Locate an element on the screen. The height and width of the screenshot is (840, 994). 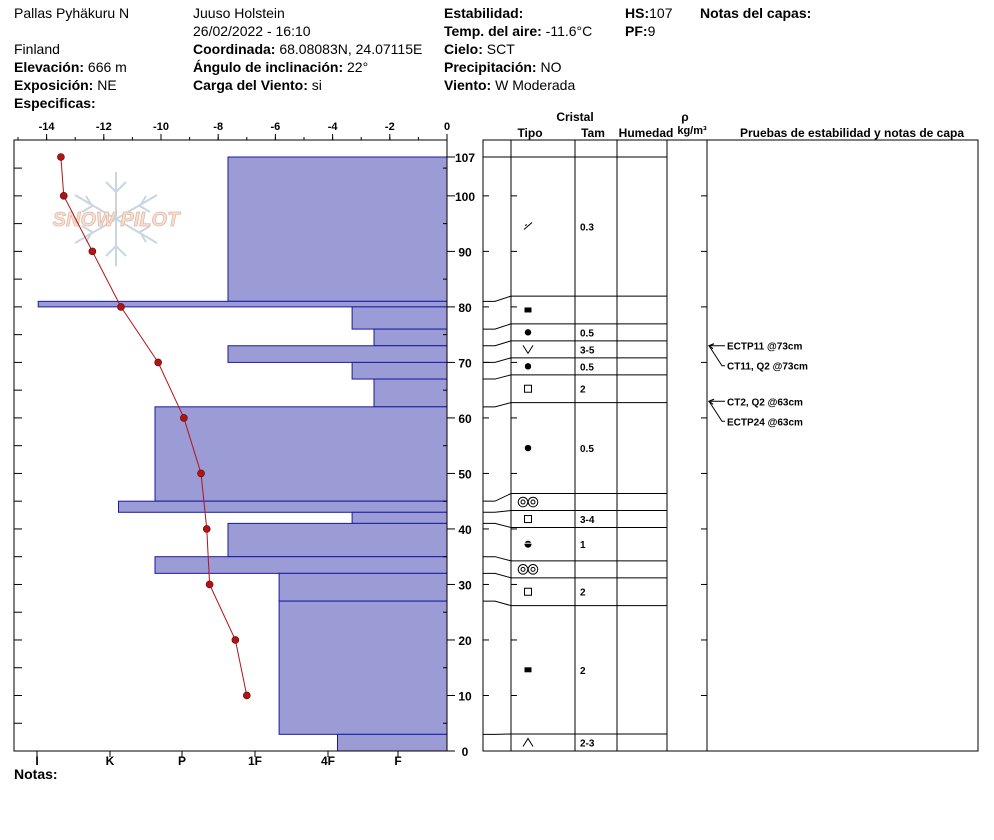
country: Finland is located at coordinates (37, 49).